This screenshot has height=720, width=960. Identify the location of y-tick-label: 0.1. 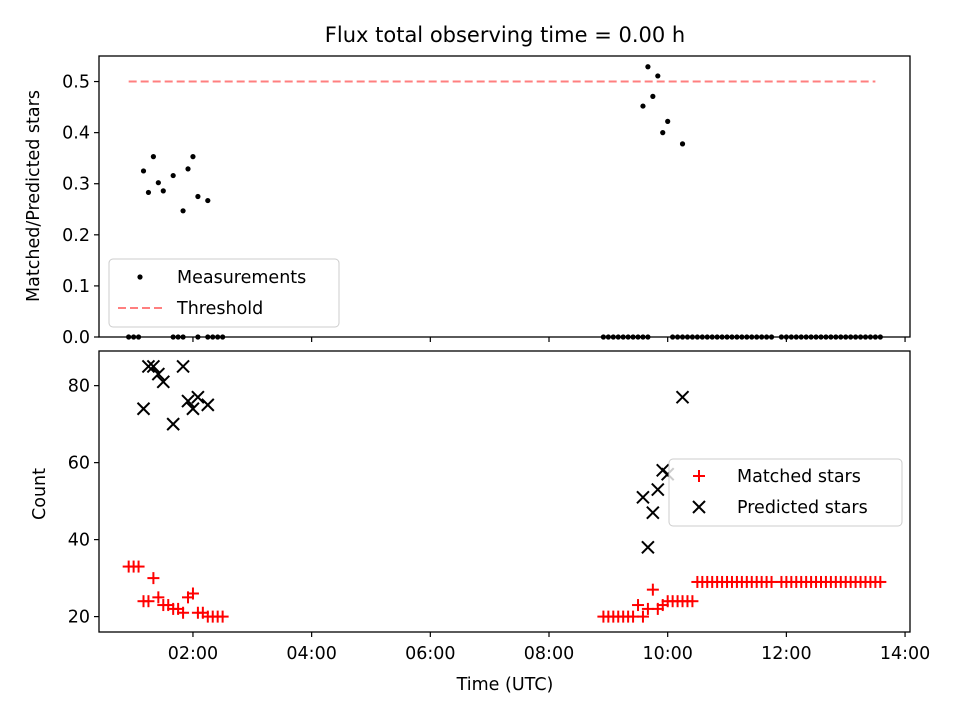
(76, 287).